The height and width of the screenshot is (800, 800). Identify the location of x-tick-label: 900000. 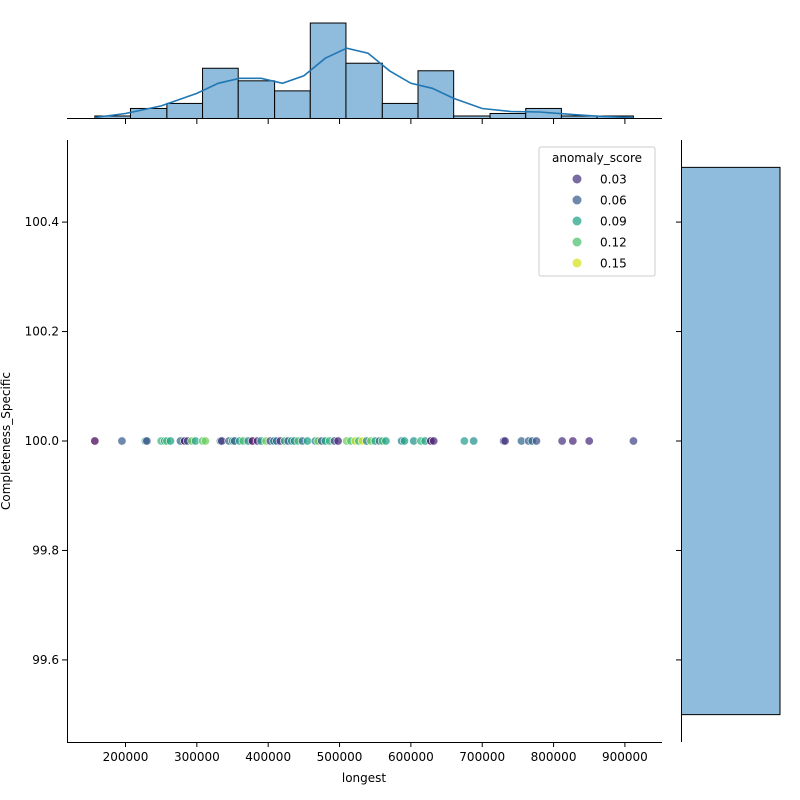
(625, 757).